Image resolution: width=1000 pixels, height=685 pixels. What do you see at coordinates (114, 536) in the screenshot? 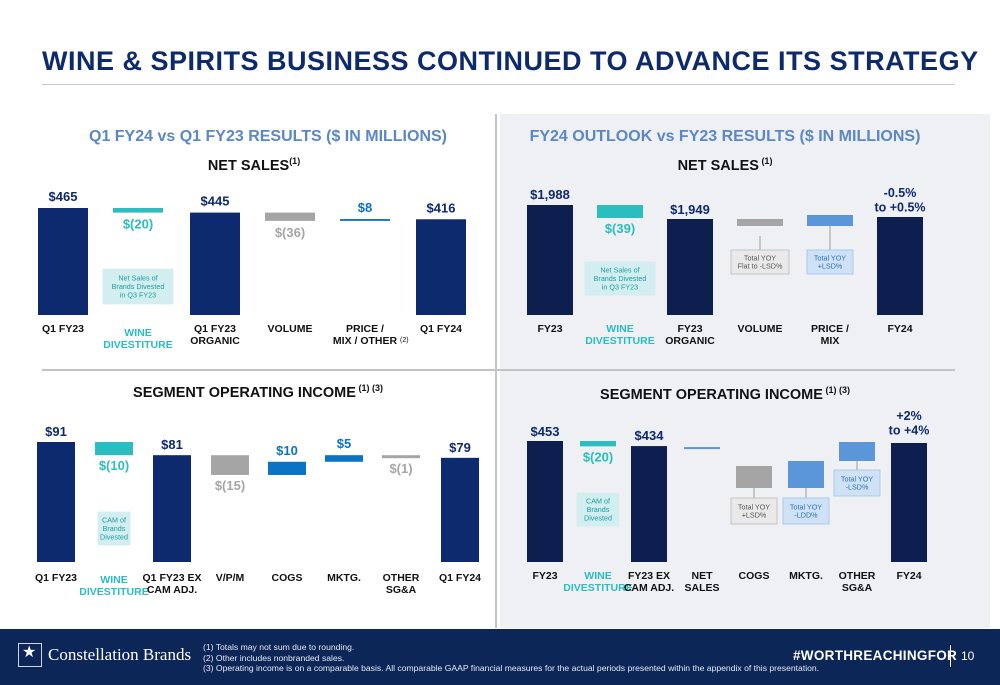
I see `annotation-text: Divested` at bounding box center [114, 536].